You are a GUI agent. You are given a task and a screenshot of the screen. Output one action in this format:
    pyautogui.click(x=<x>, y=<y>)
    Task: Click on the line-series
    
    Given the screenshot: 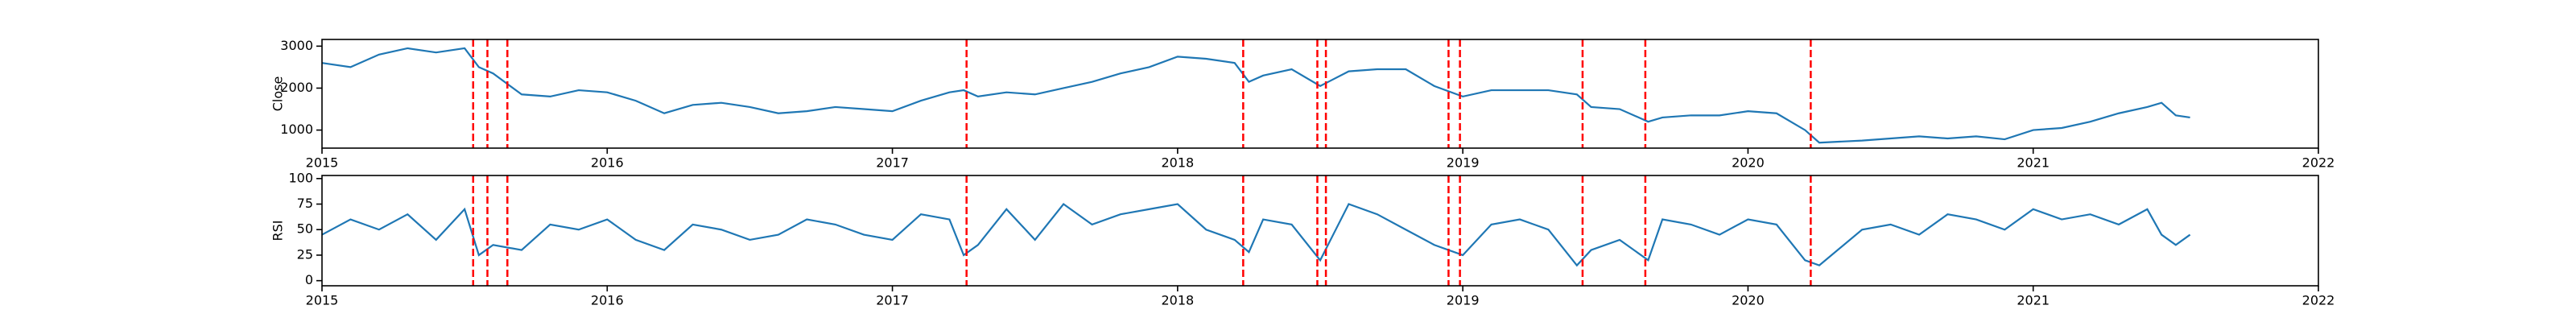 What is the action you would take?
    pyautogui.click(x=1256, y=235)
    